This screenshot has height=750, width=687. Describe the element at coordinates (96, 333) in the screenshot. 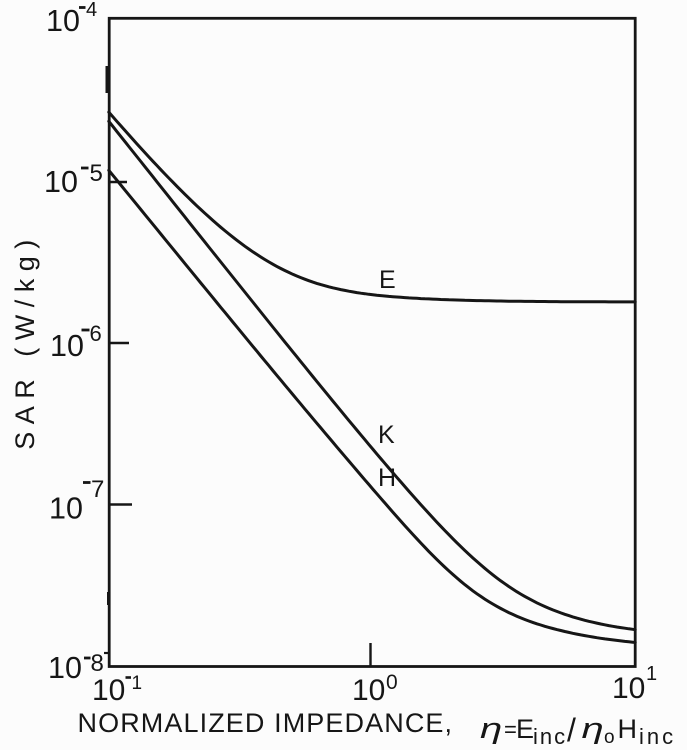

I see `svg-text: 6` at that location.